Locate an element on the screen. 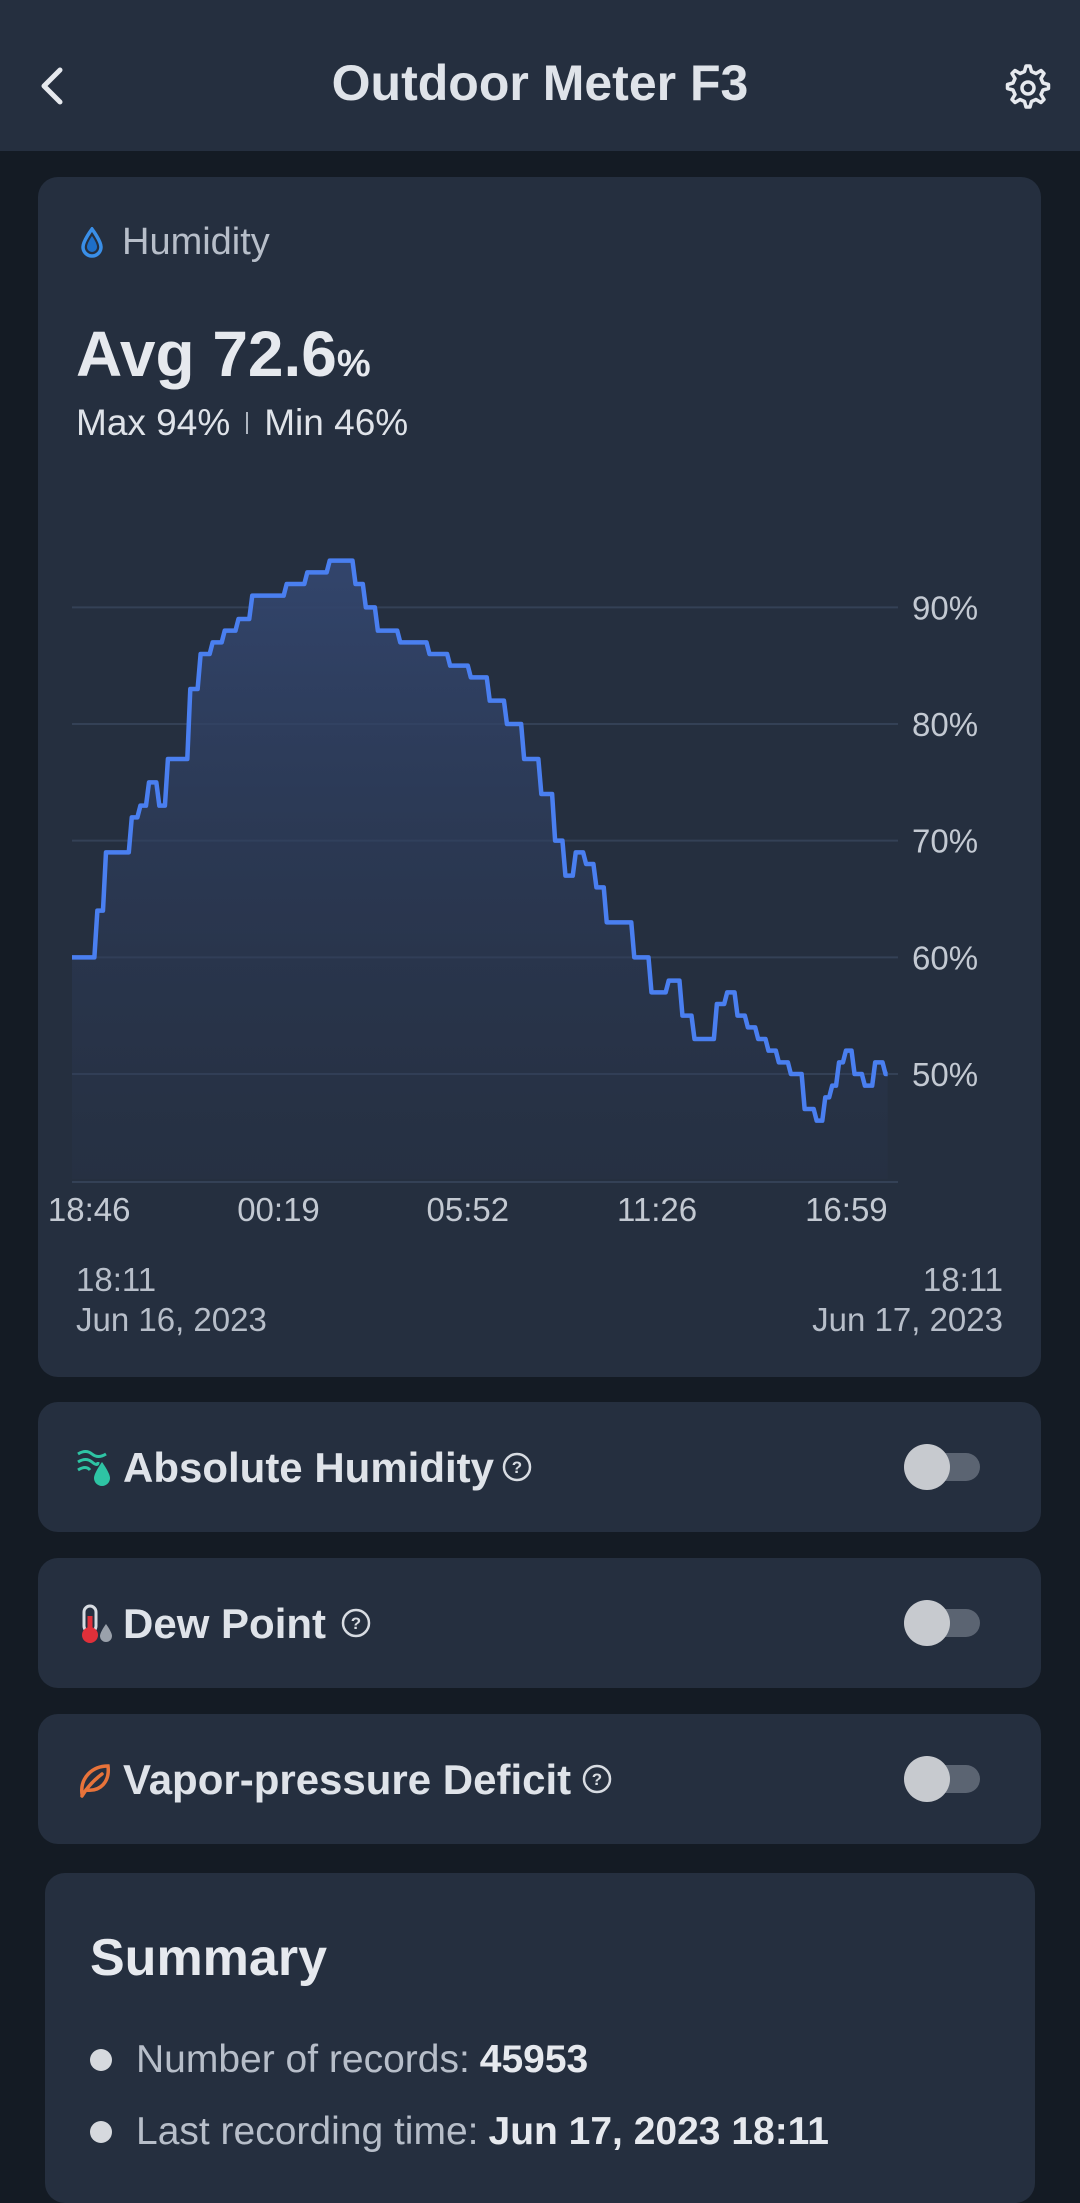  last-recording-item: Last recording time: Jun 17, 2023 18:11 is located at coordinates (459, 2132).